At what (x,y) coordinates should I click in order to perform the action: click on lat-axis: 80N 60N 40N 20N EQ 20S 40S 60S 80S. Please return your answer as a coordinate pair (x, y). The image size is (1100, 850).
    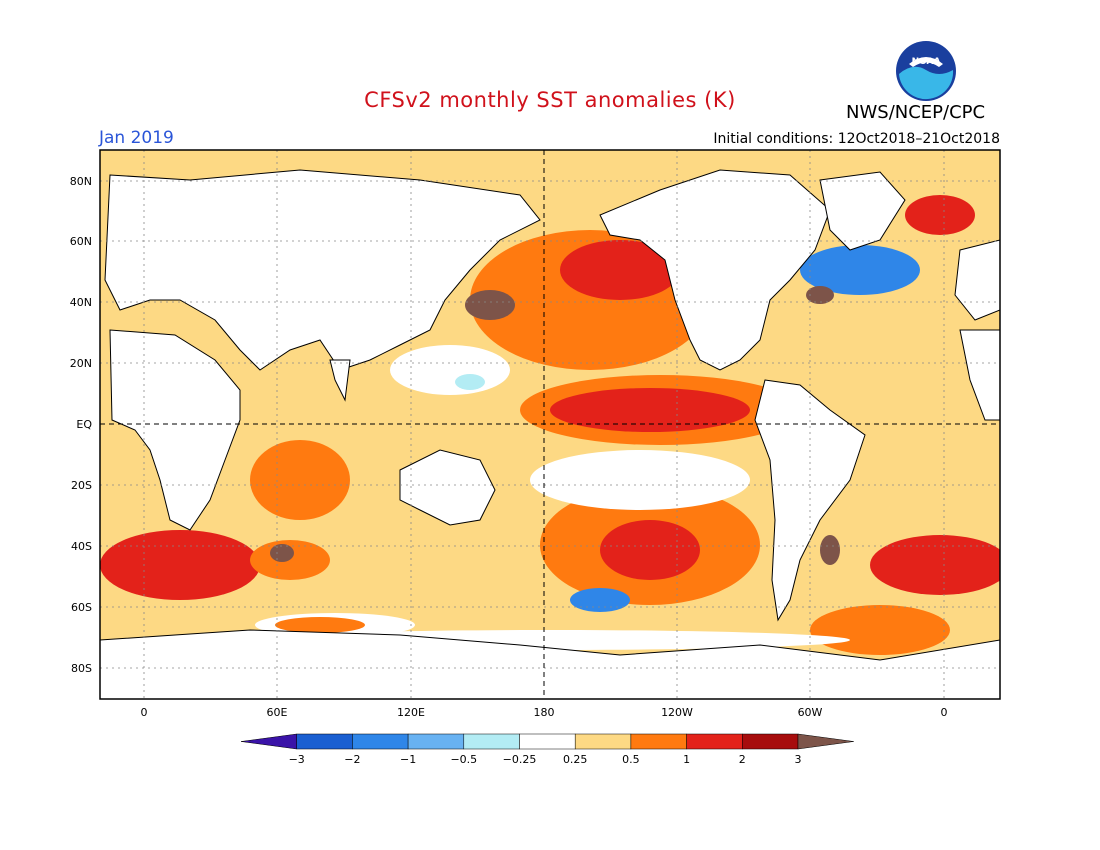
    Looking at the image, I should click on (81, 425).